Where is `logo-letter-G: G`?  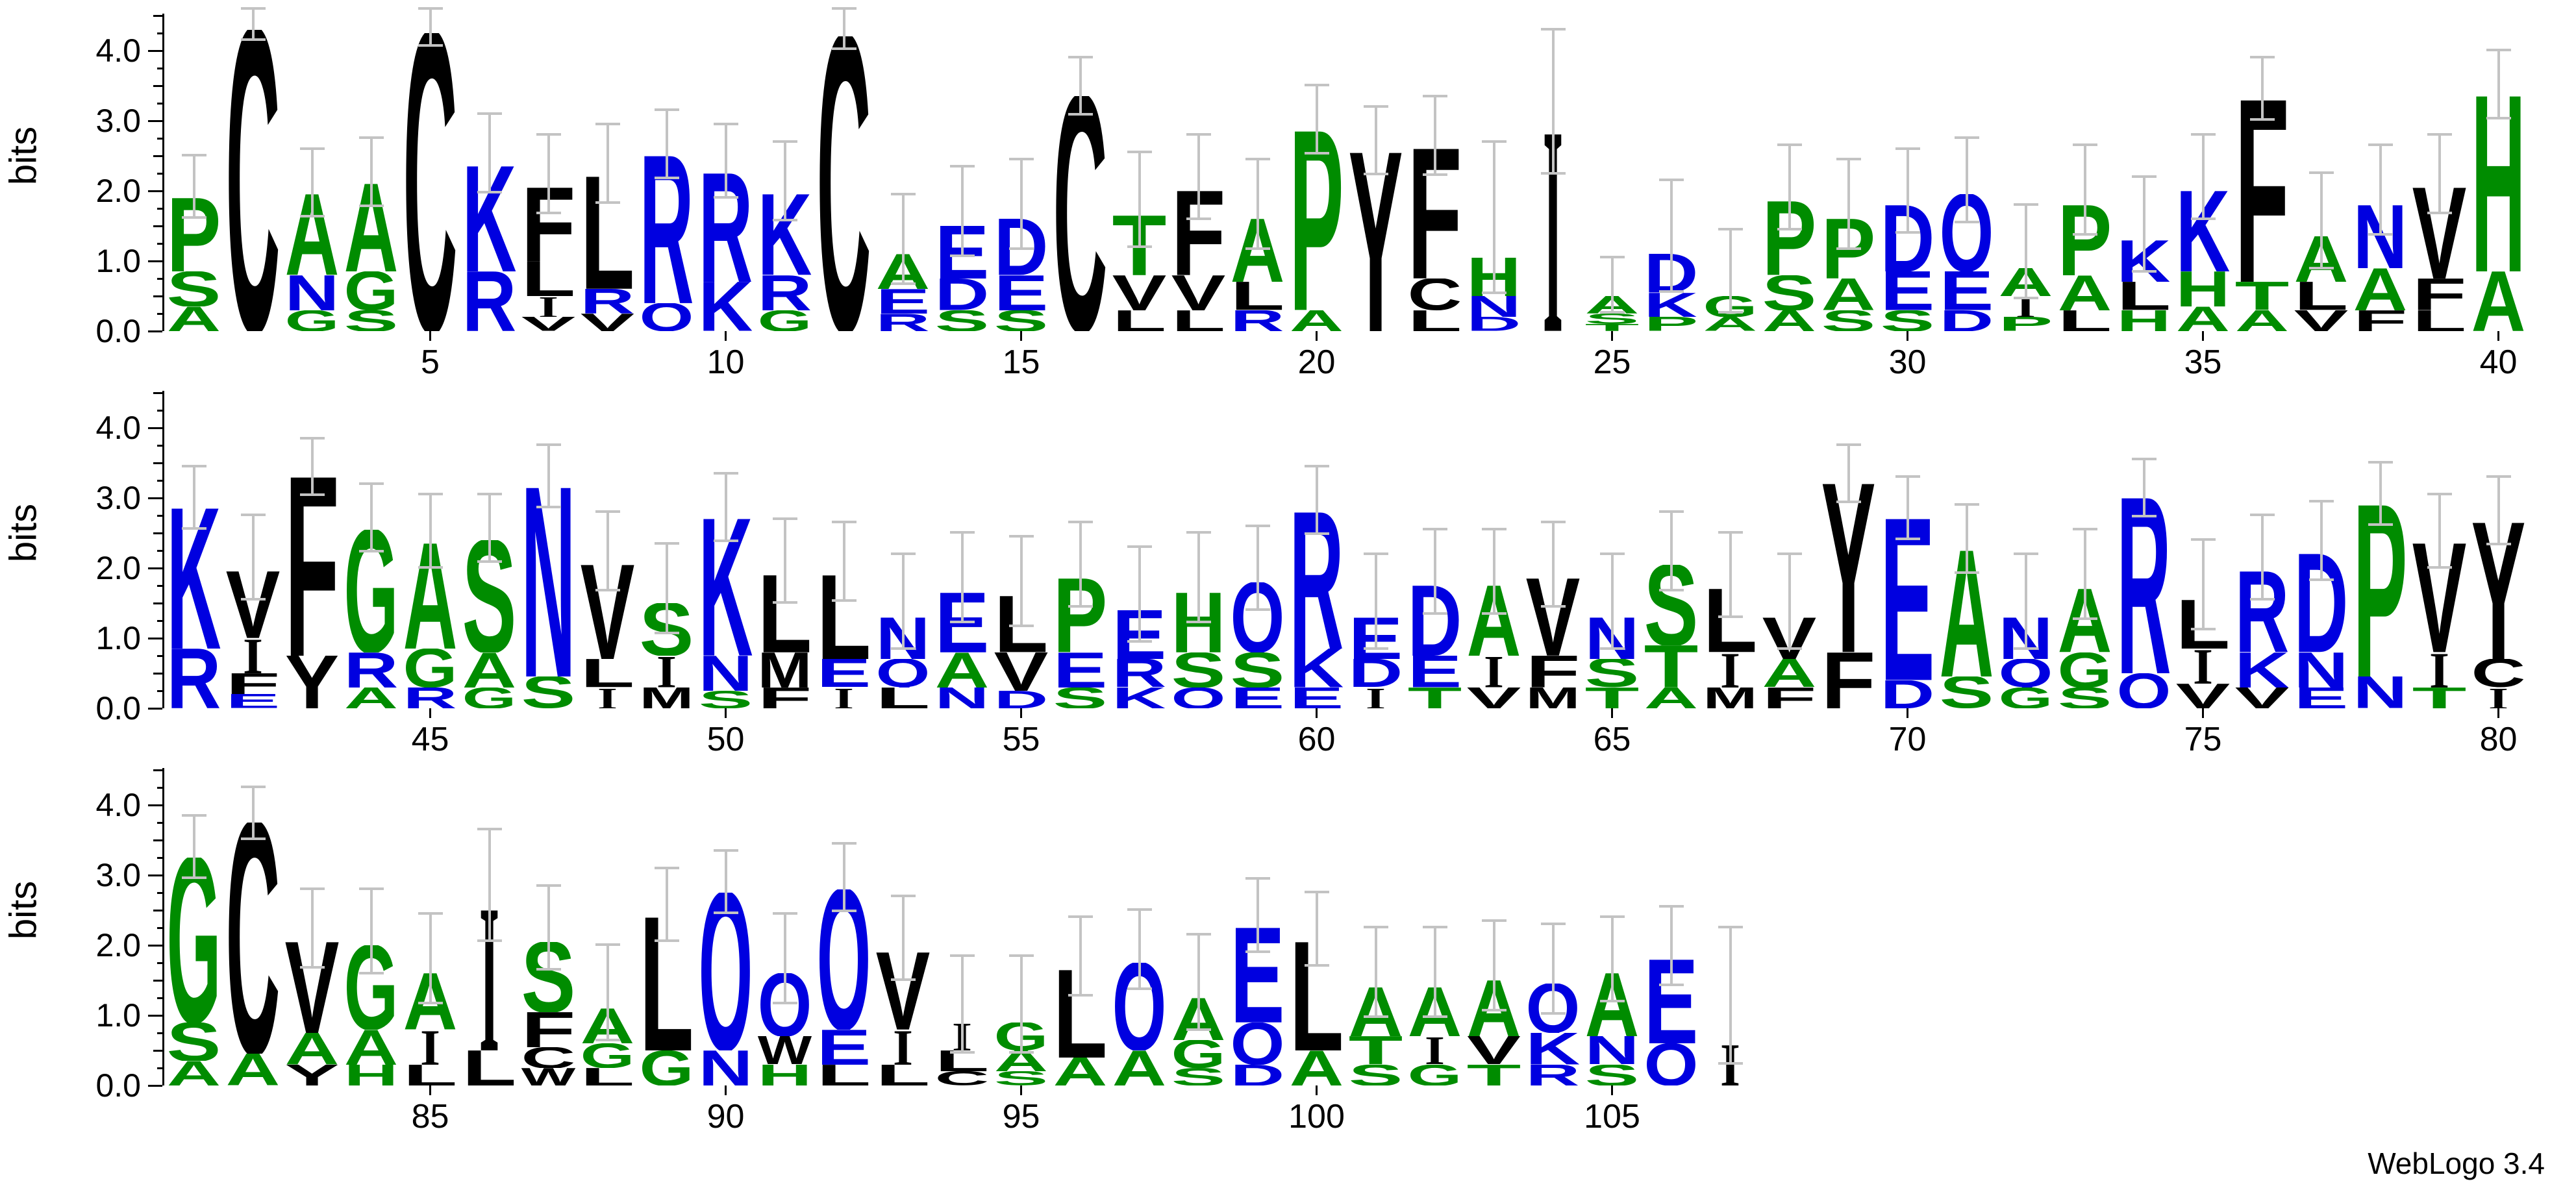
logo-letter-G: G is located at coordinates (194, 940).